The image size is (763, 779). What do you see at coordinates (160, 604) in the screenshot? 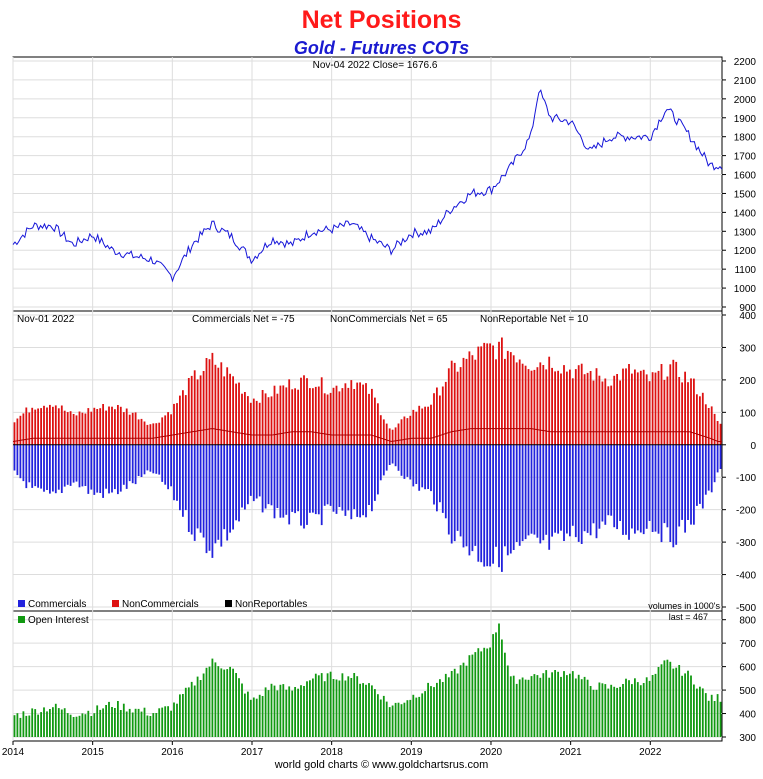
I see `legend-label-noncommercials: NonCommercials` at bounding box center [160, 604].